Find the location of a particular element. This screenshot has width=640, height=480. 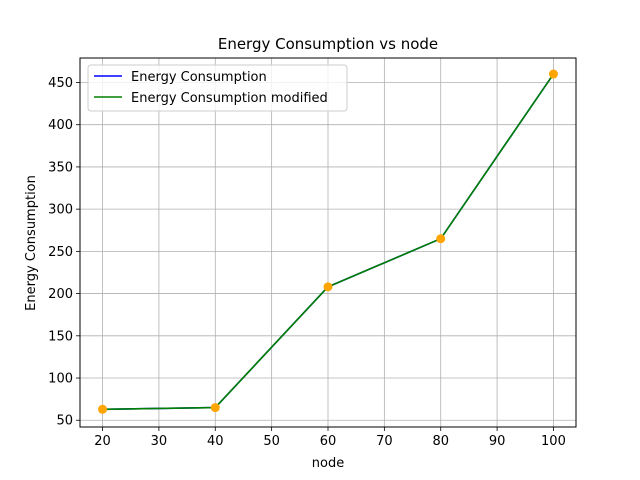

x-tick-label-70: 70 is located at coordinates (384, 441).